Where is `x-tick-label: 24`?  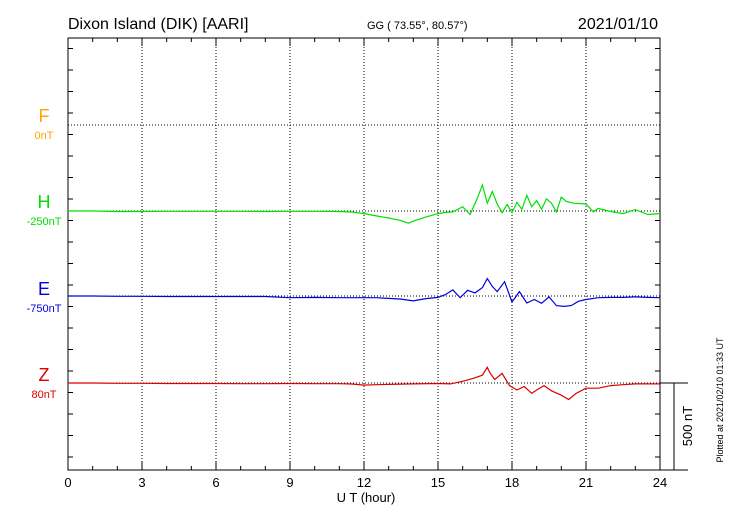
x-tick-label: 24 is located at coordinates (660, 482).